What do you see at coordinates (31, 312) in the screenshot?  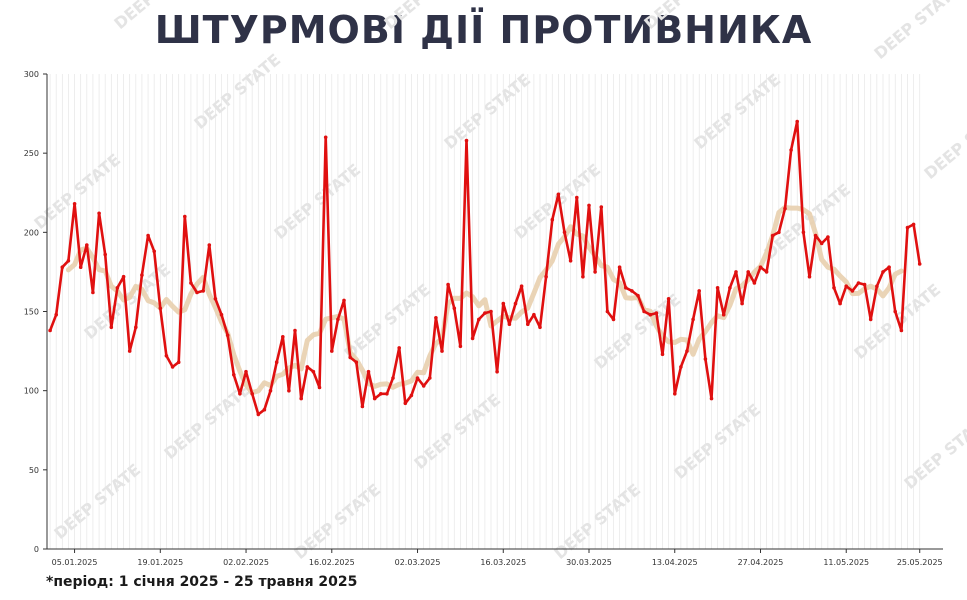 I see `y-tick-label: 150` at bounding box center [31, 312].